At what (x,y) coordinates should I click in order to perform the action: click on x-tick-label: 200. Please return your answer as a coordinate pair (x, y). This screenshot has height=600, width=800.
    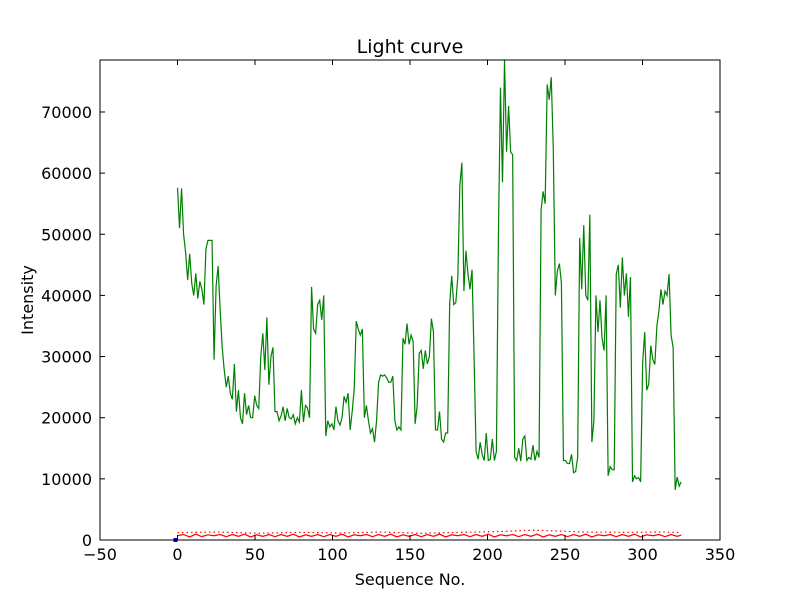
    Looking at the image, I should click on (487, 554).